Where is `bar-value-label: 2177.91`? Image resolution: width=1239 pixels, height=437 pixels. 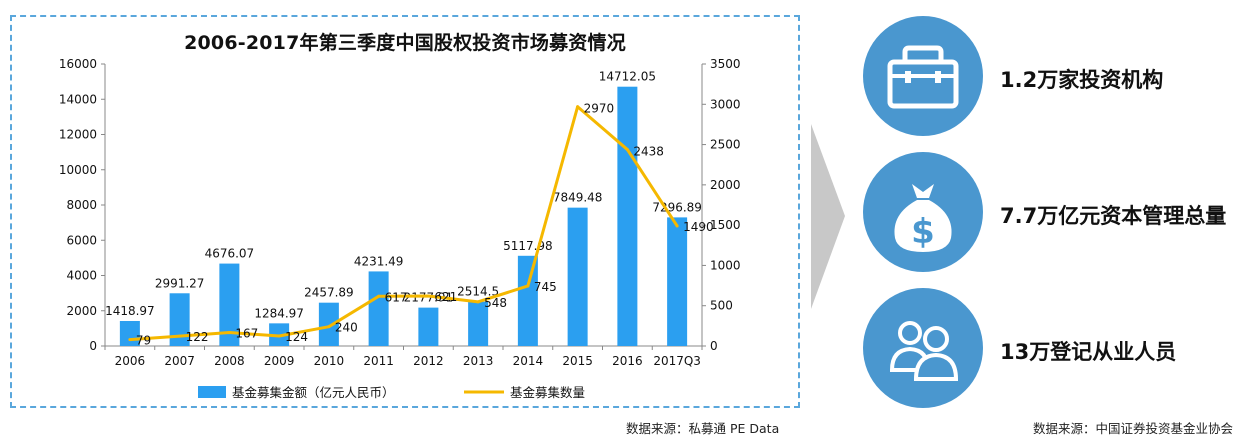
bar-value-label: 2177.91 is located at coordinates (429, 298).